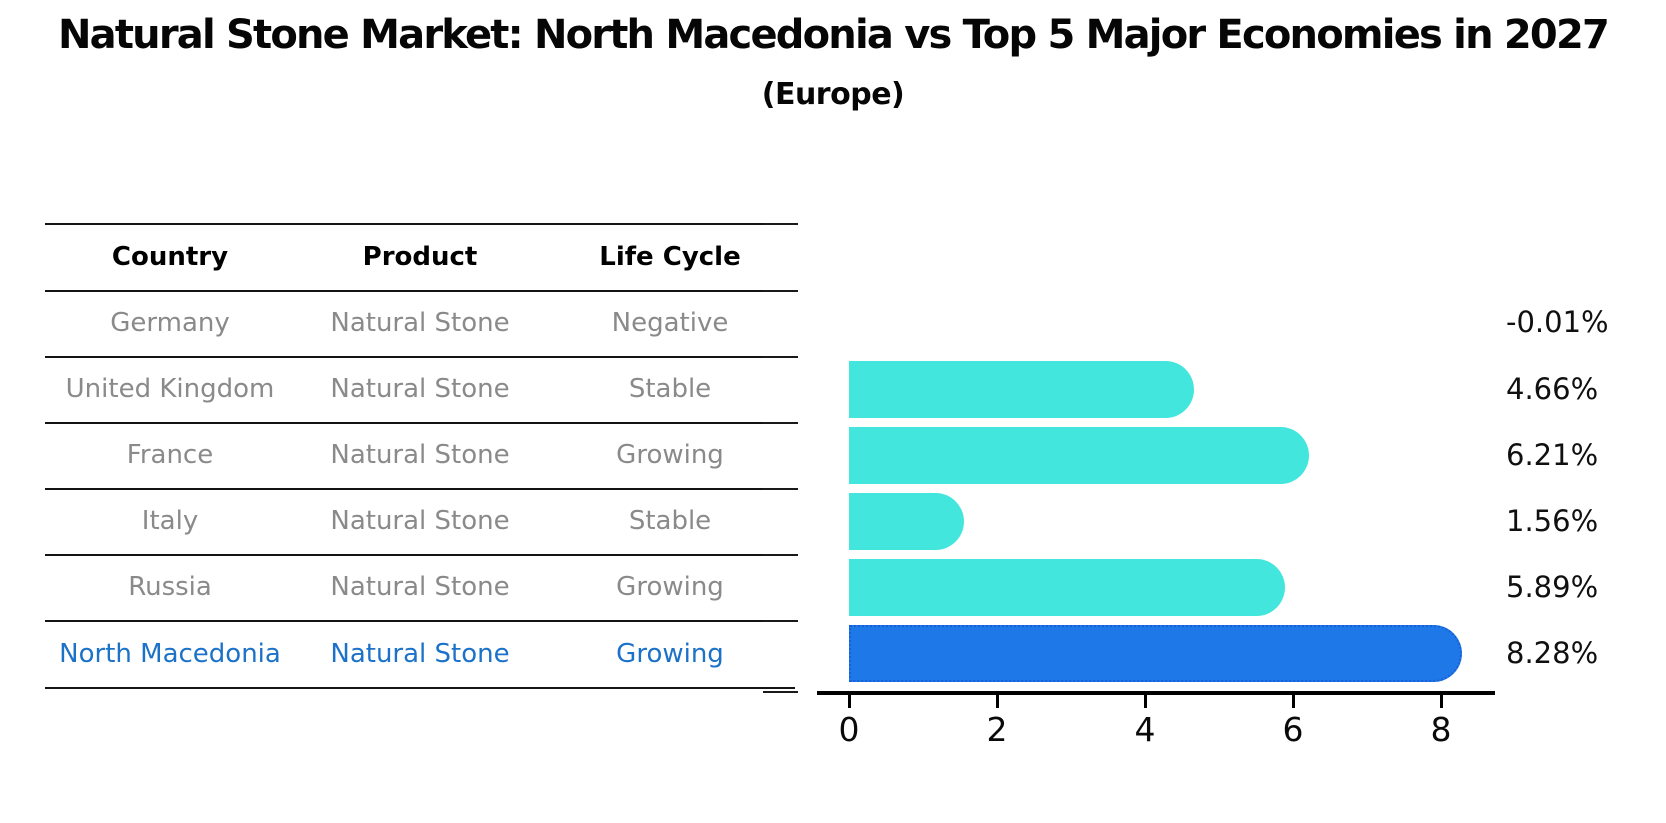 The height and width of the screenshot is (823, 1666). I want to click on table-row: Germany Natural Stone Negative, so click(420, 323).